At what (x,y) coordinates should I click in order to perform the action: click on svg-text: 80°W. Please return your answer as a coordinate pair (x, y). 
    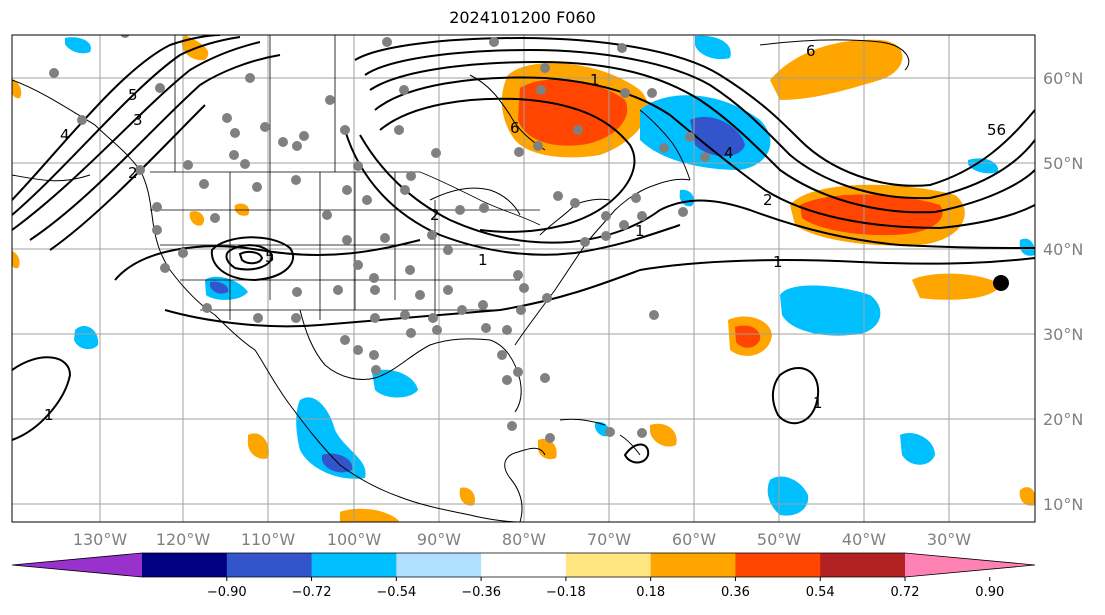
    Looking at the image, I should click on (524, 539).